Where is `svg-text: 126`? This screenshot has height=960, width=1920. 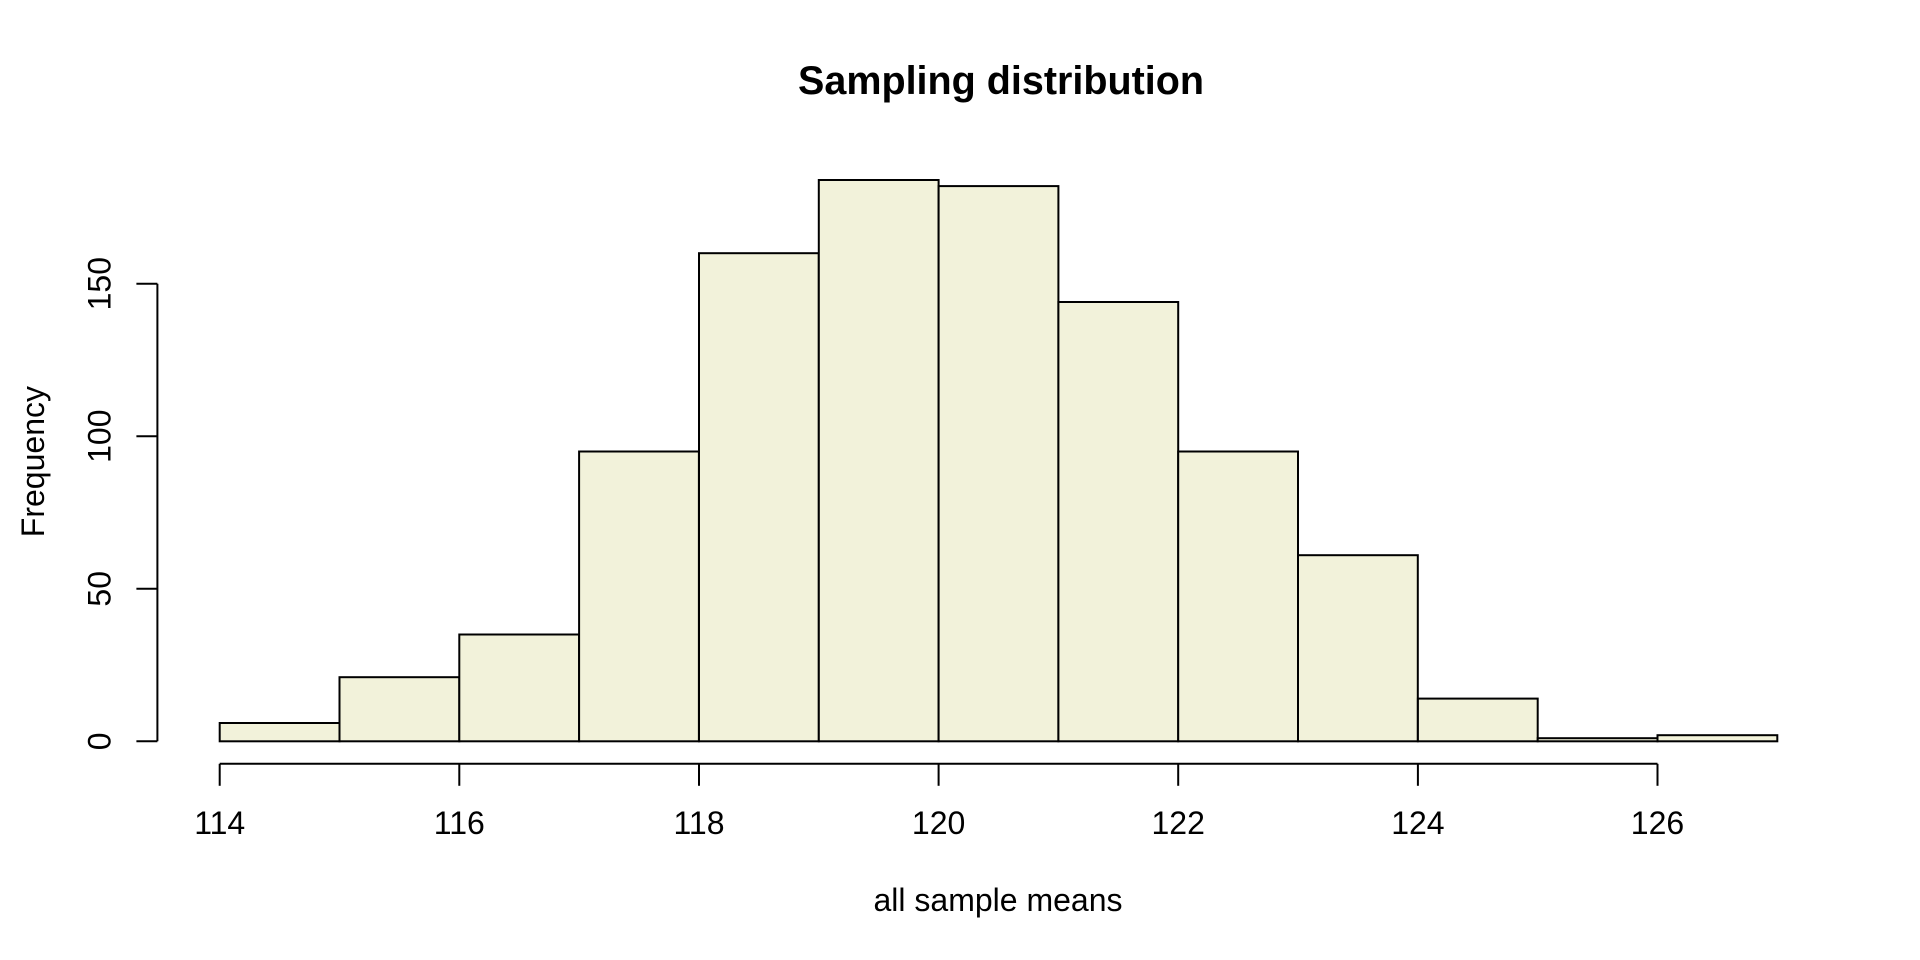
svg-text: 126 is located at coordinates (1657, 823).